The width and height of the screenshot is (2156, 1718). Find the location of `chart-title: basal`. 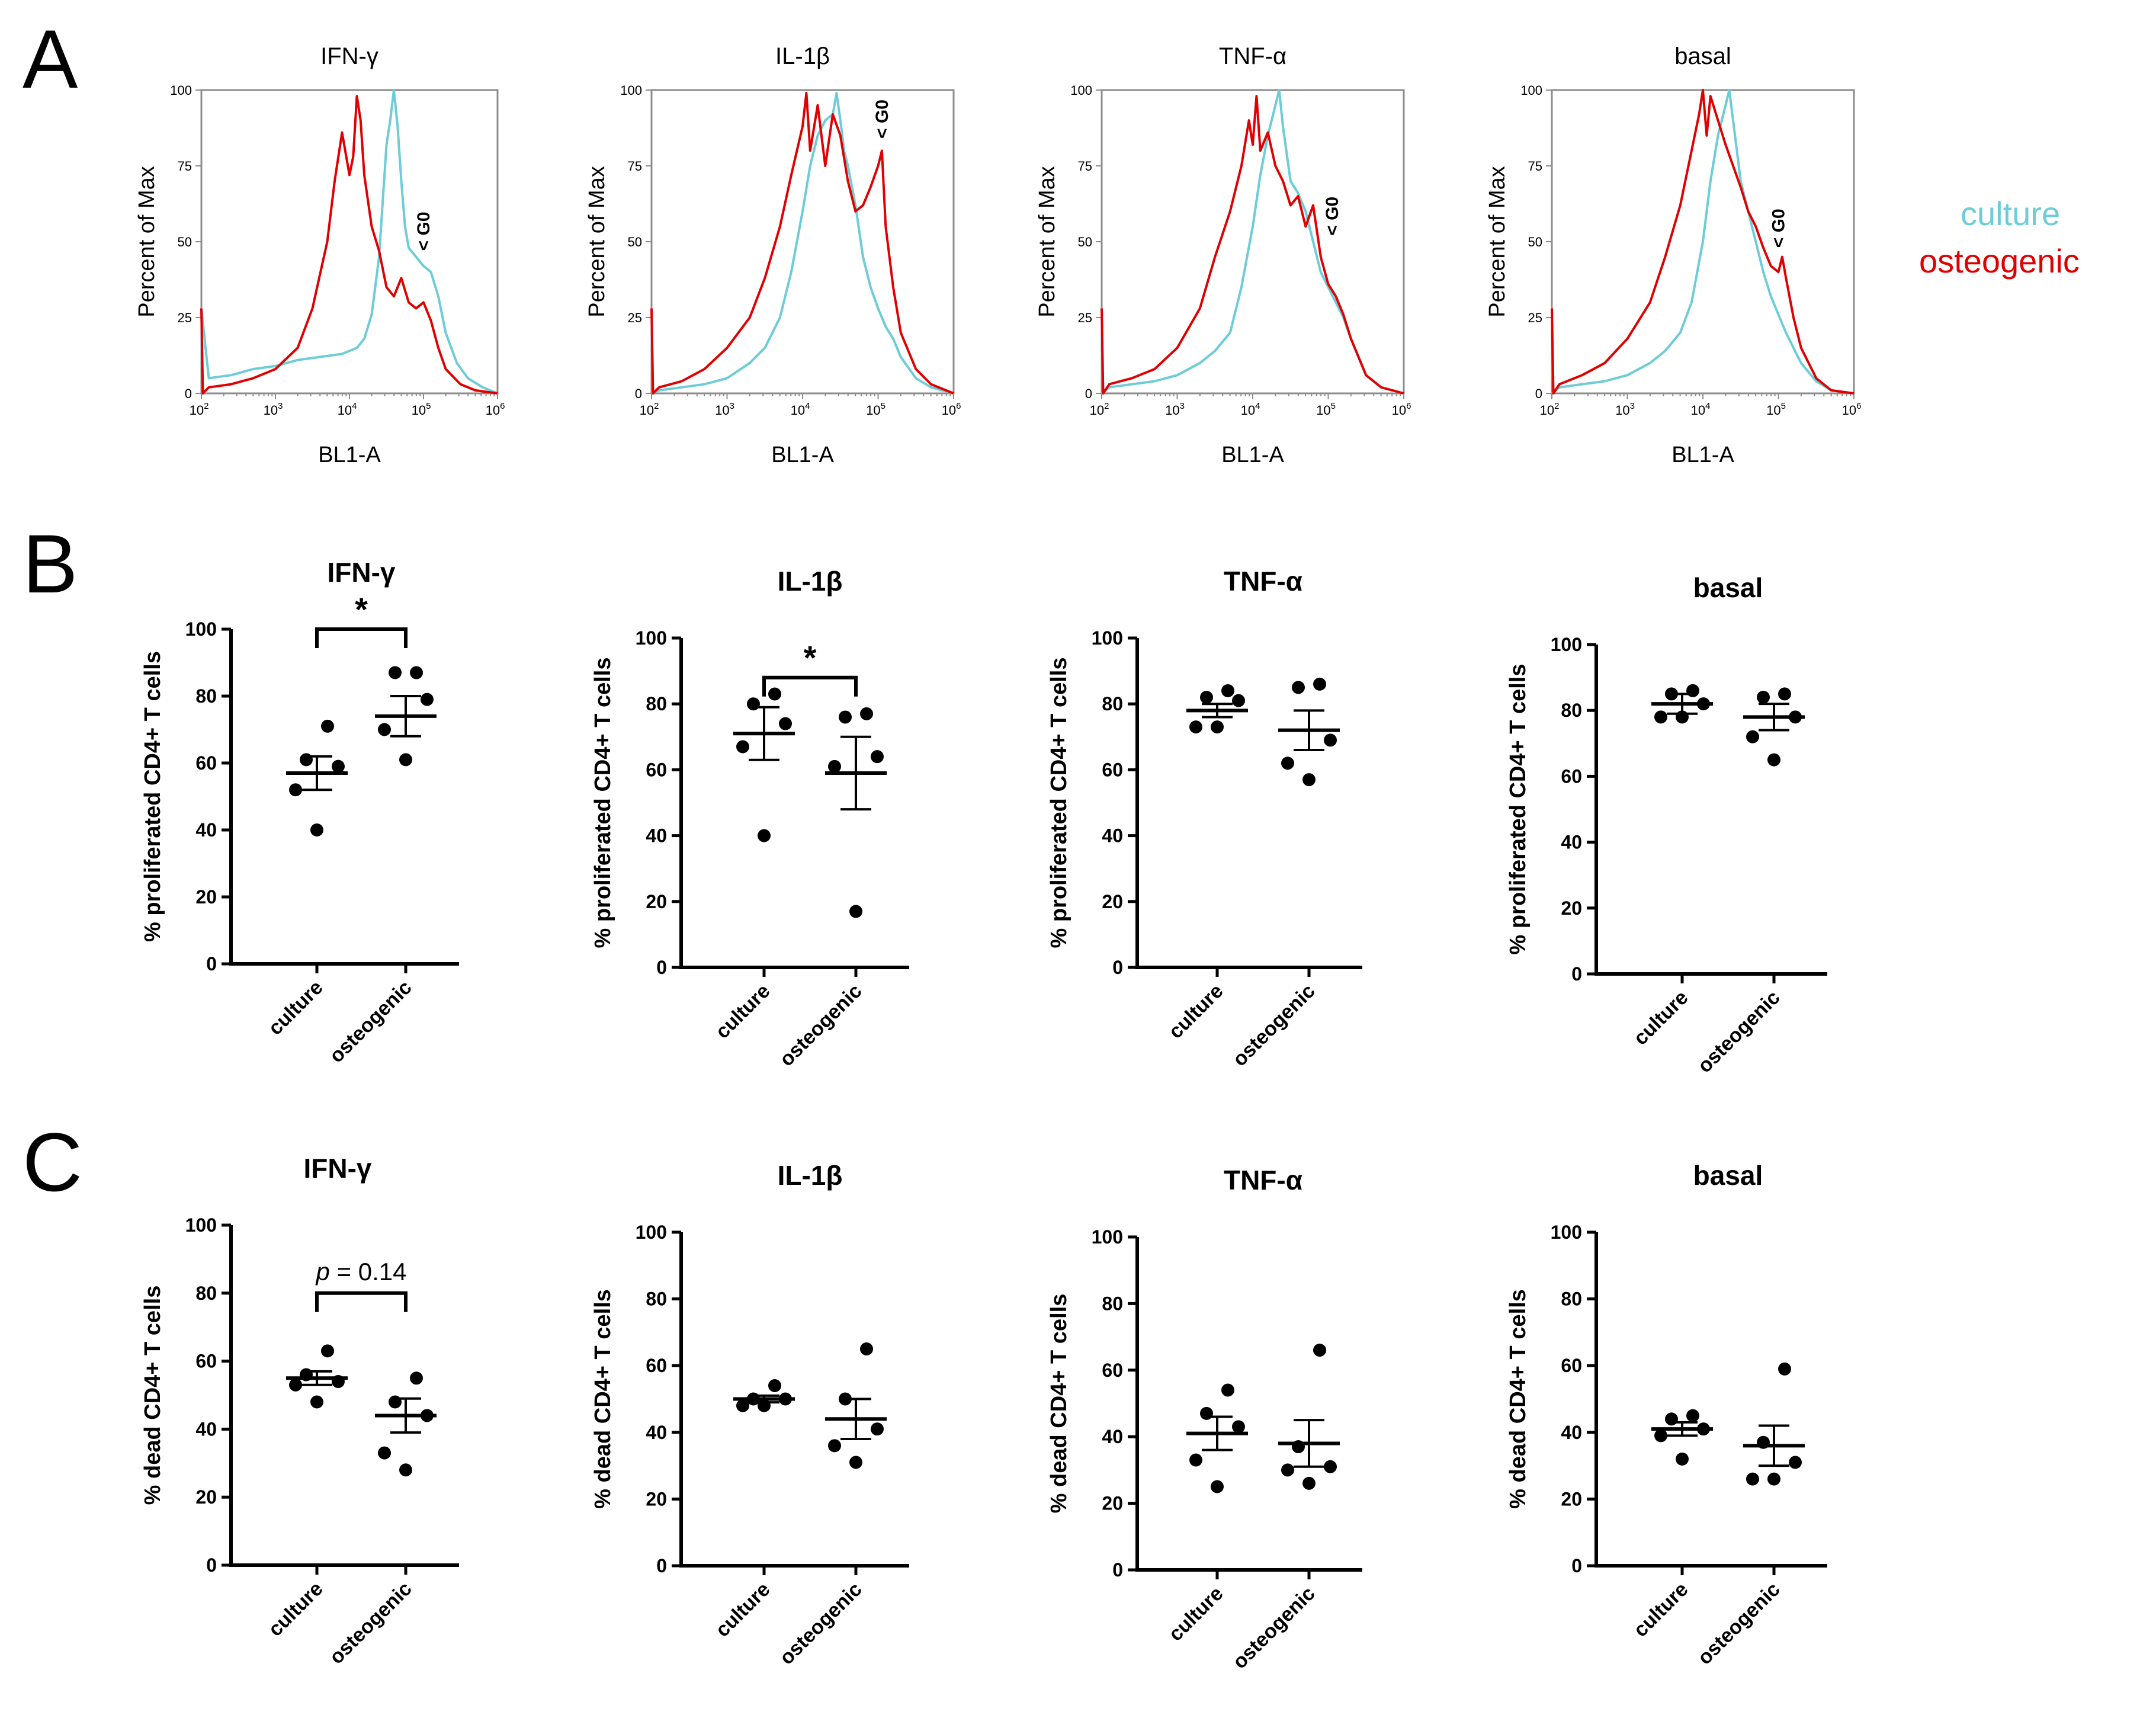

chart-title: basal is located at coordinates (1728, 1176).